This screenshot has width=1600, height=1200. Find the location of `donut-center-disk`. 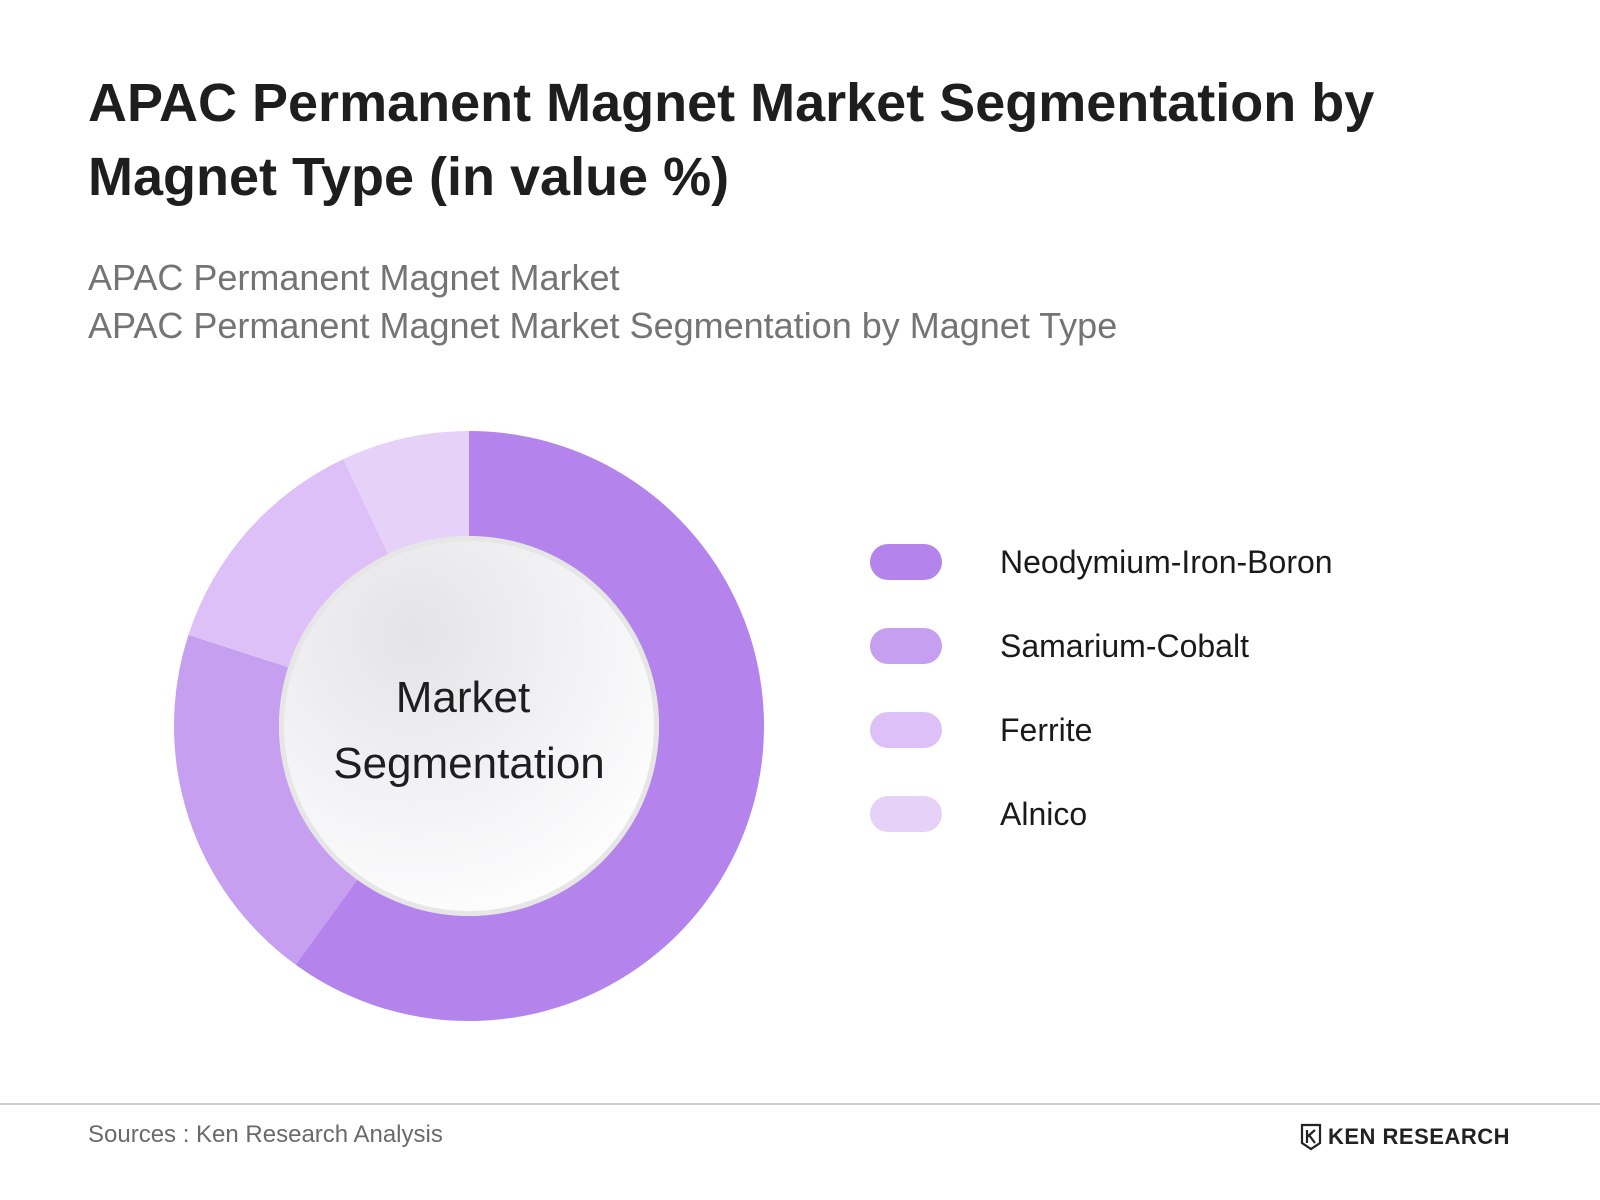

donut-center-disk is located at coordinates (469, 726).